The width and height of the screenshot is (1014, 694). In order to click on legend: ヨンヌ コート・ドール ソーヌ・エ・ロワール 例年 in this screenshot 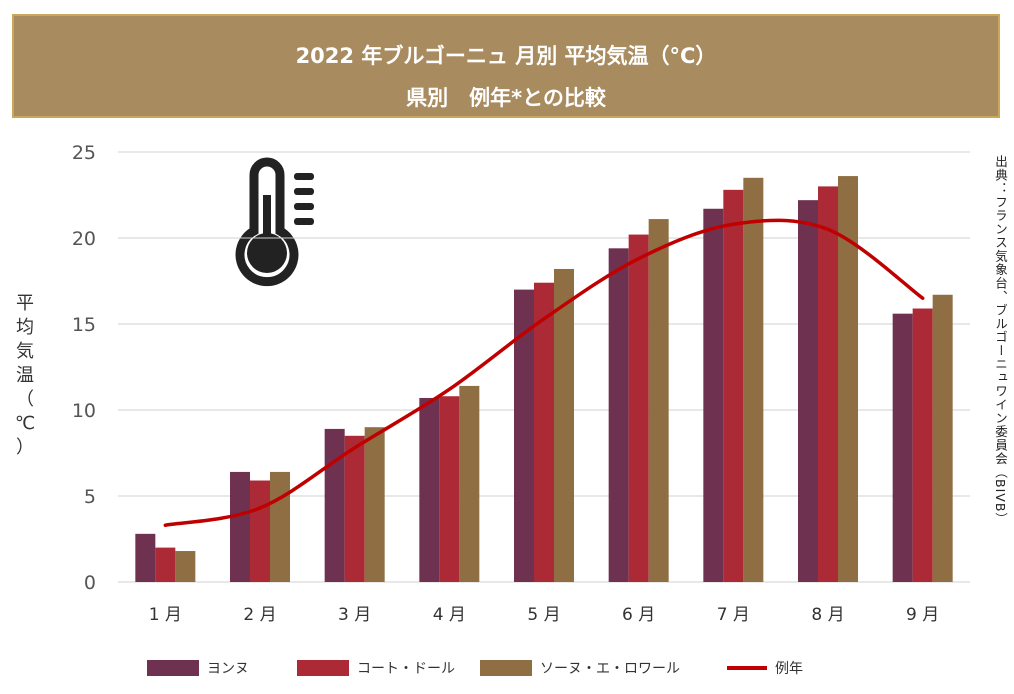, I will do `click(507, 668)`.